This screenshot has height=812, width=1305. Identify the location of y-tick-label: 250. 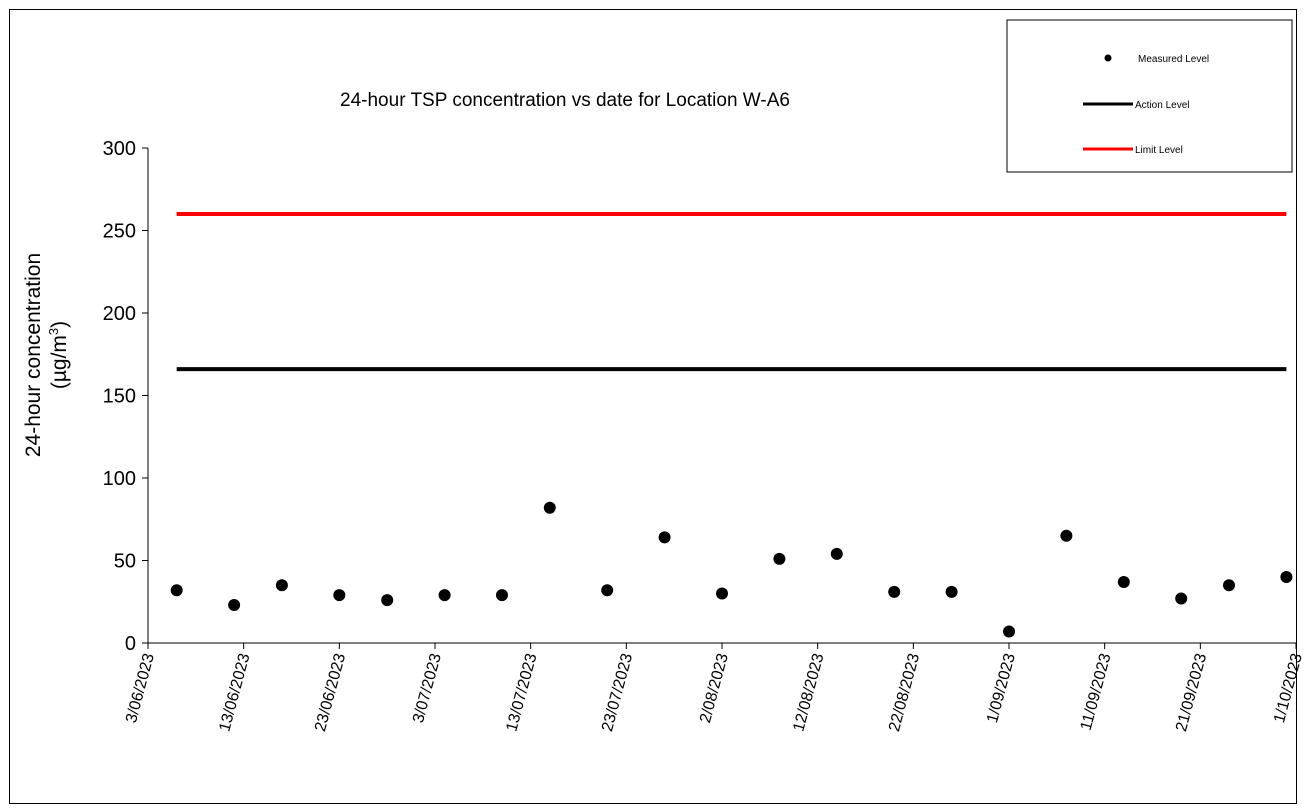
(119, 232).